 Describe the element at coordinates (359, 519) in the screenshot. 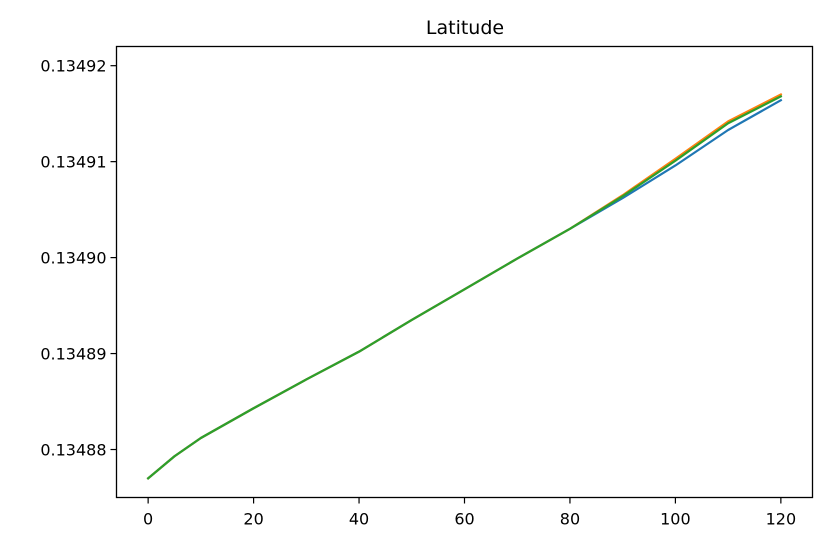

I see `x-tick-label: 40` at that location.